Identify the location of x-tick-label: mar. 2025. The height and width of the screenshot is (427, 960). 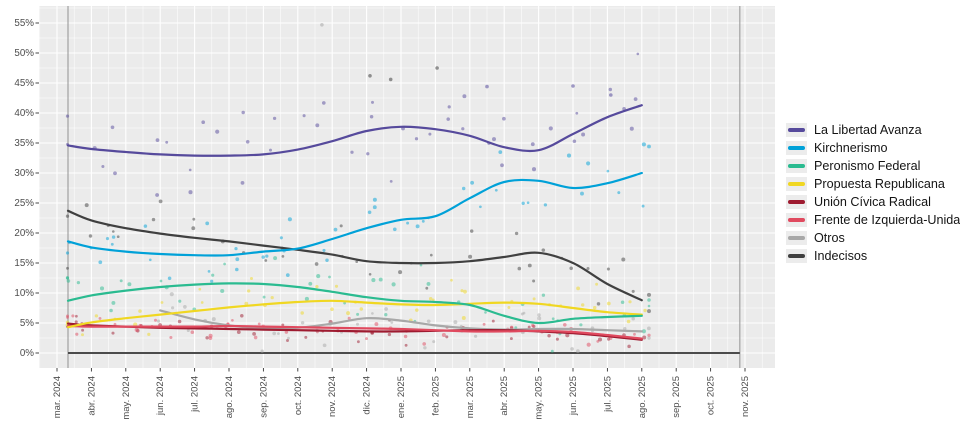
(470, 397).